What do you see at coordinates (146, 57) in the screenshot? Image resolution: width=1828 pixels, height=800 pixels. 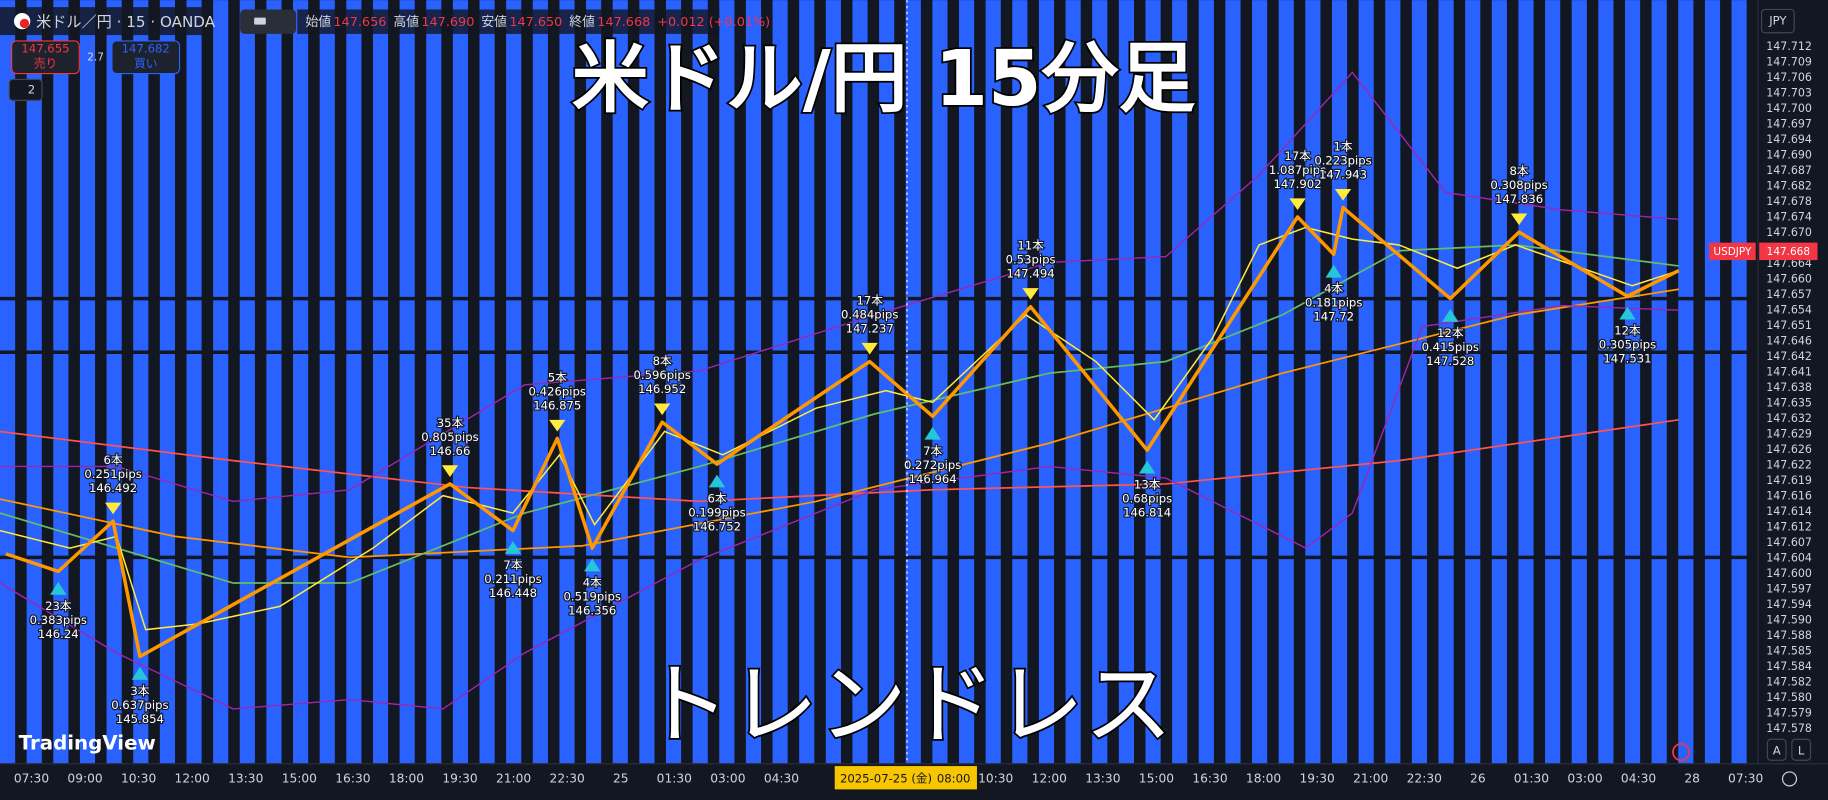 I see `buy-button` at bounding box center [146, 57].